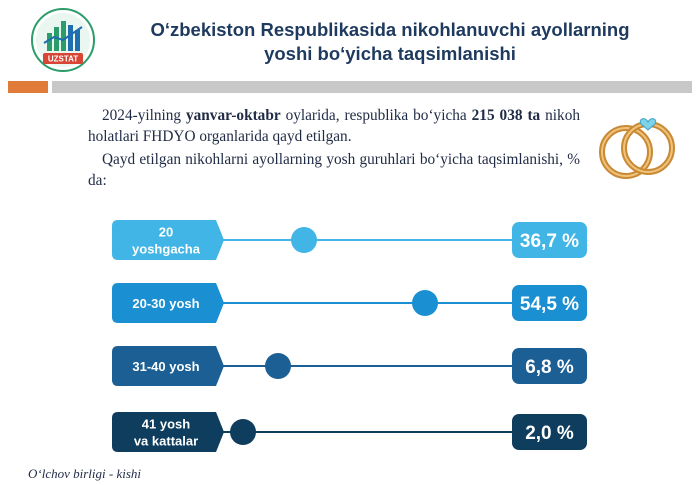 Image resolution: width=698 pixels, height=485 pixels. I want to click on data-label-0: 36,7 %, so click(549, 241).